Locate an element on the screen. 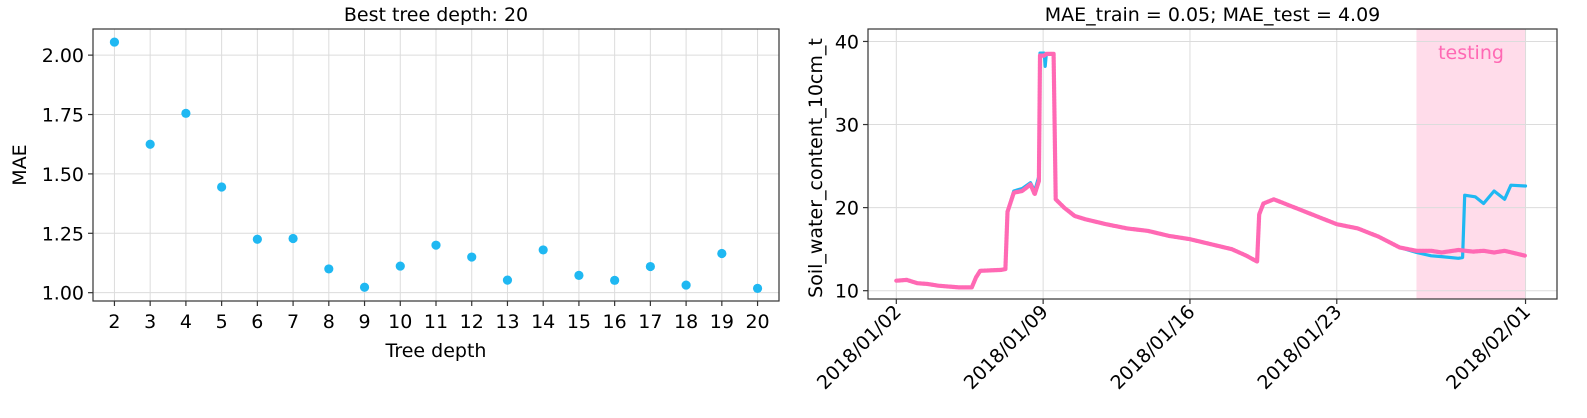  x-tick-label: 19 is located at coordinates (722, 322).